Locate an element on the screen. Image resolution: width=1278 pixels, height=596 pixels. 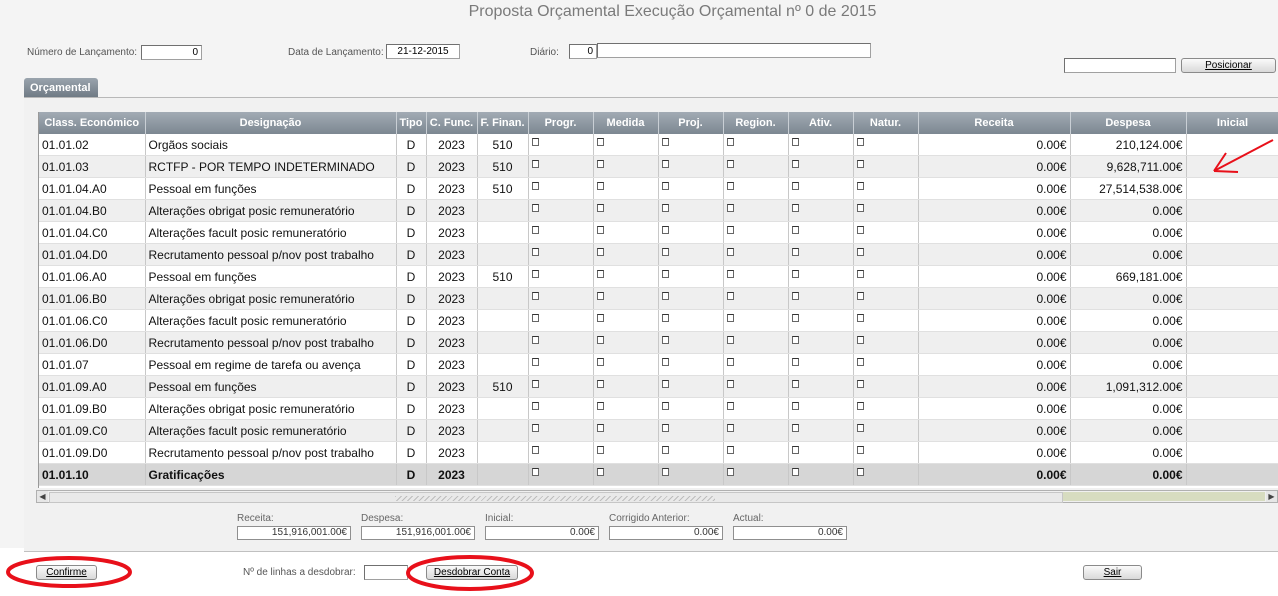
horizontal-scrollbar: ◀ ▶ is located at coordinates (657, 496).